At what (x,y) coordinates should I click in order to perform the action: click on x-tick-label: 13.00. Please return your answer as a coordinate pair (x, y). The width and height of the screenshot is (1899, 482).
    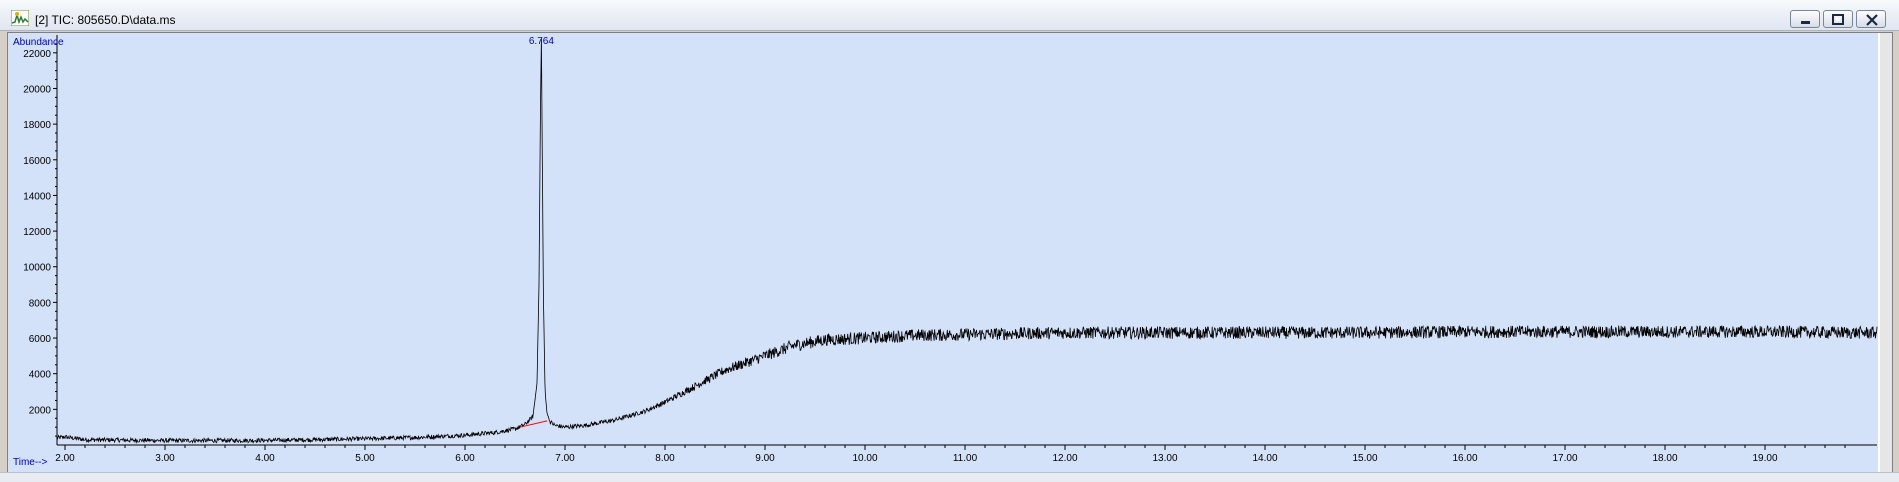
    Looking at the image, I should click on (1164, 458).